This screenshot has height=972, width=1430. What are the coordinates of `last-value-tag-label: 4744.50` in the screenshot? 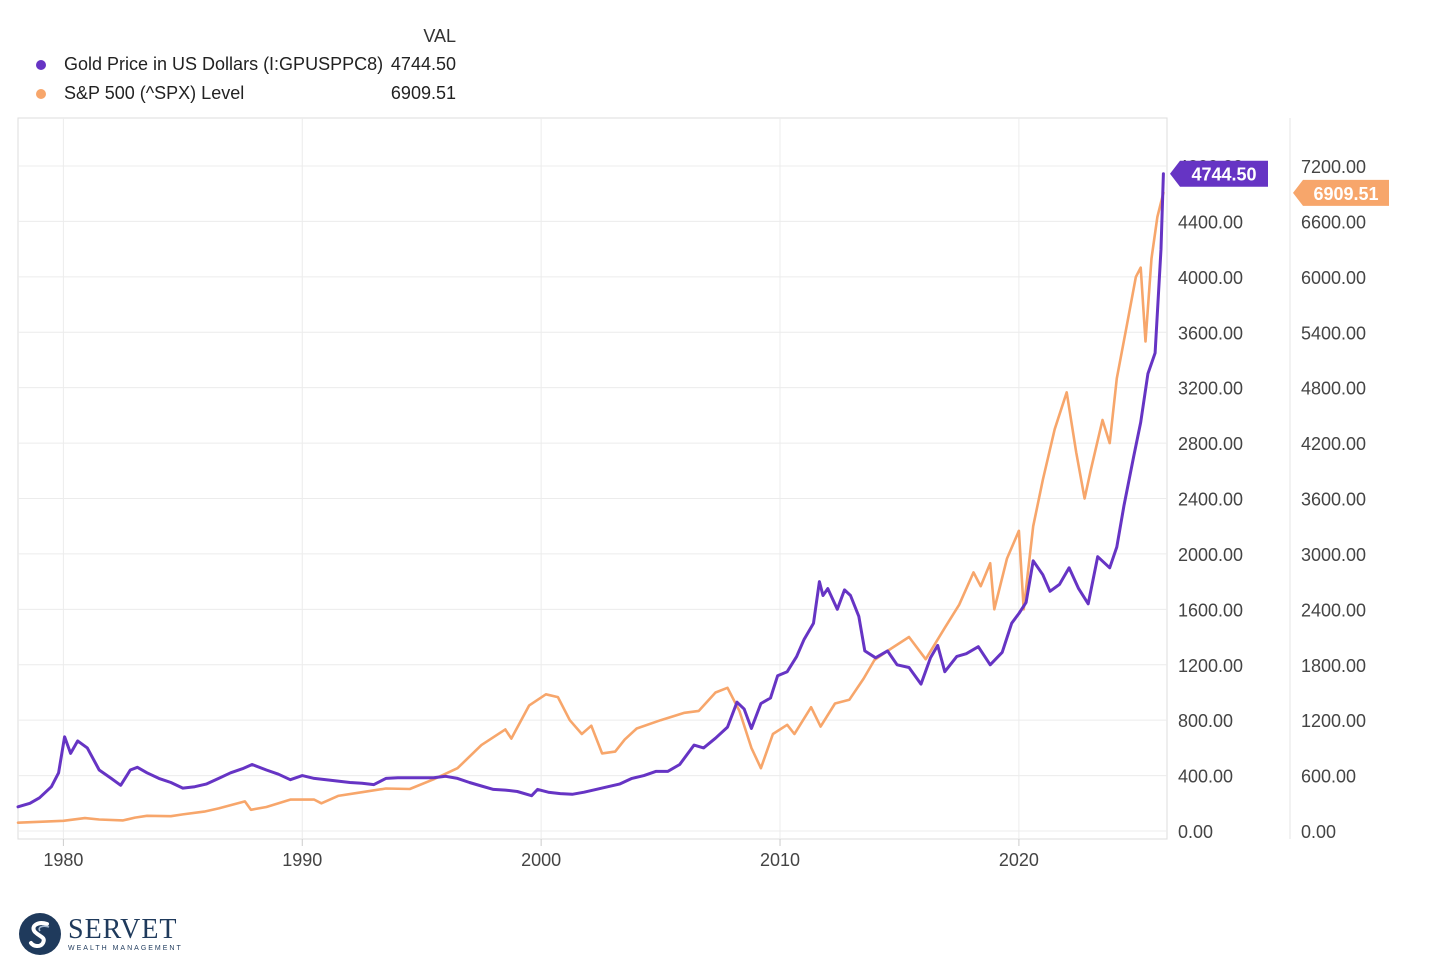 It's located at (1223, 175).